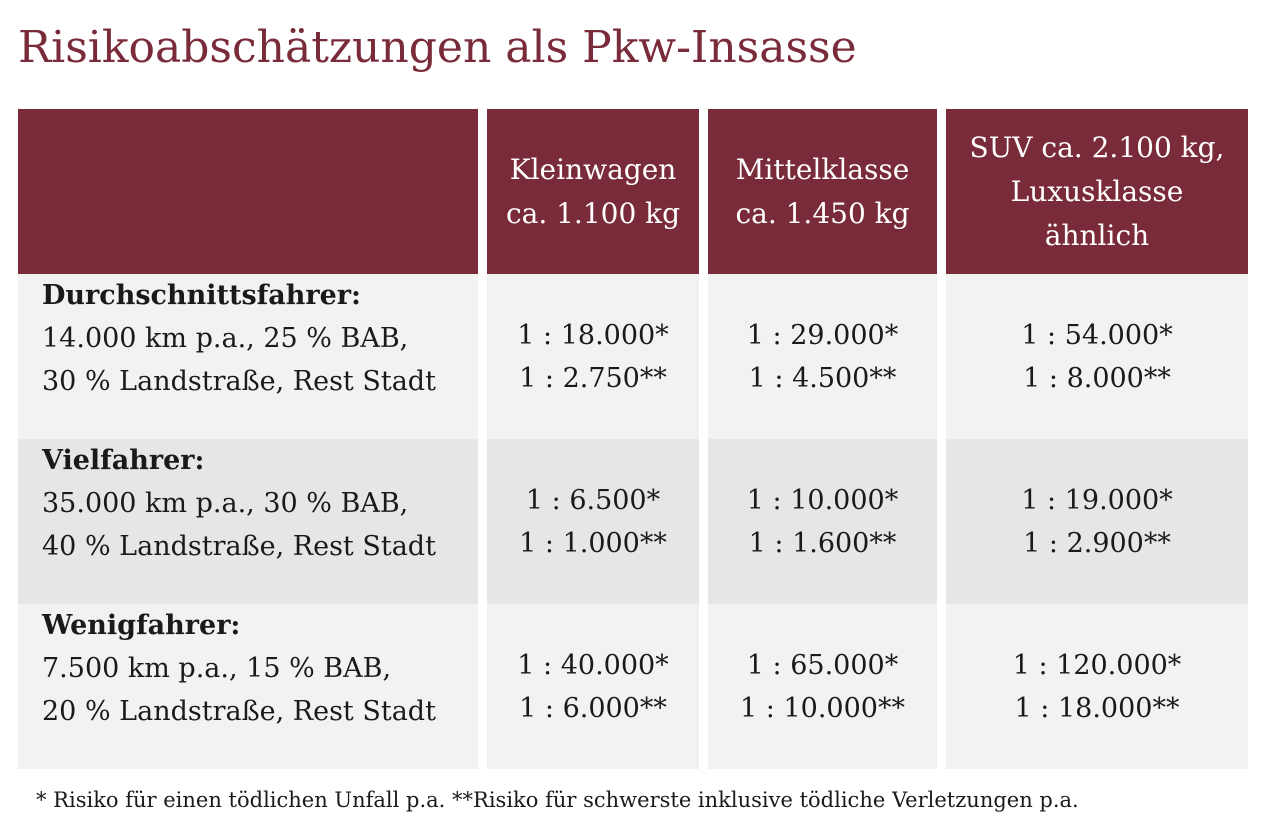  What do you see at coordinates (822, 500) in the screenshot?
I see `risk-fatal: 1 : 10.000*` at bounding box center [822, 500].